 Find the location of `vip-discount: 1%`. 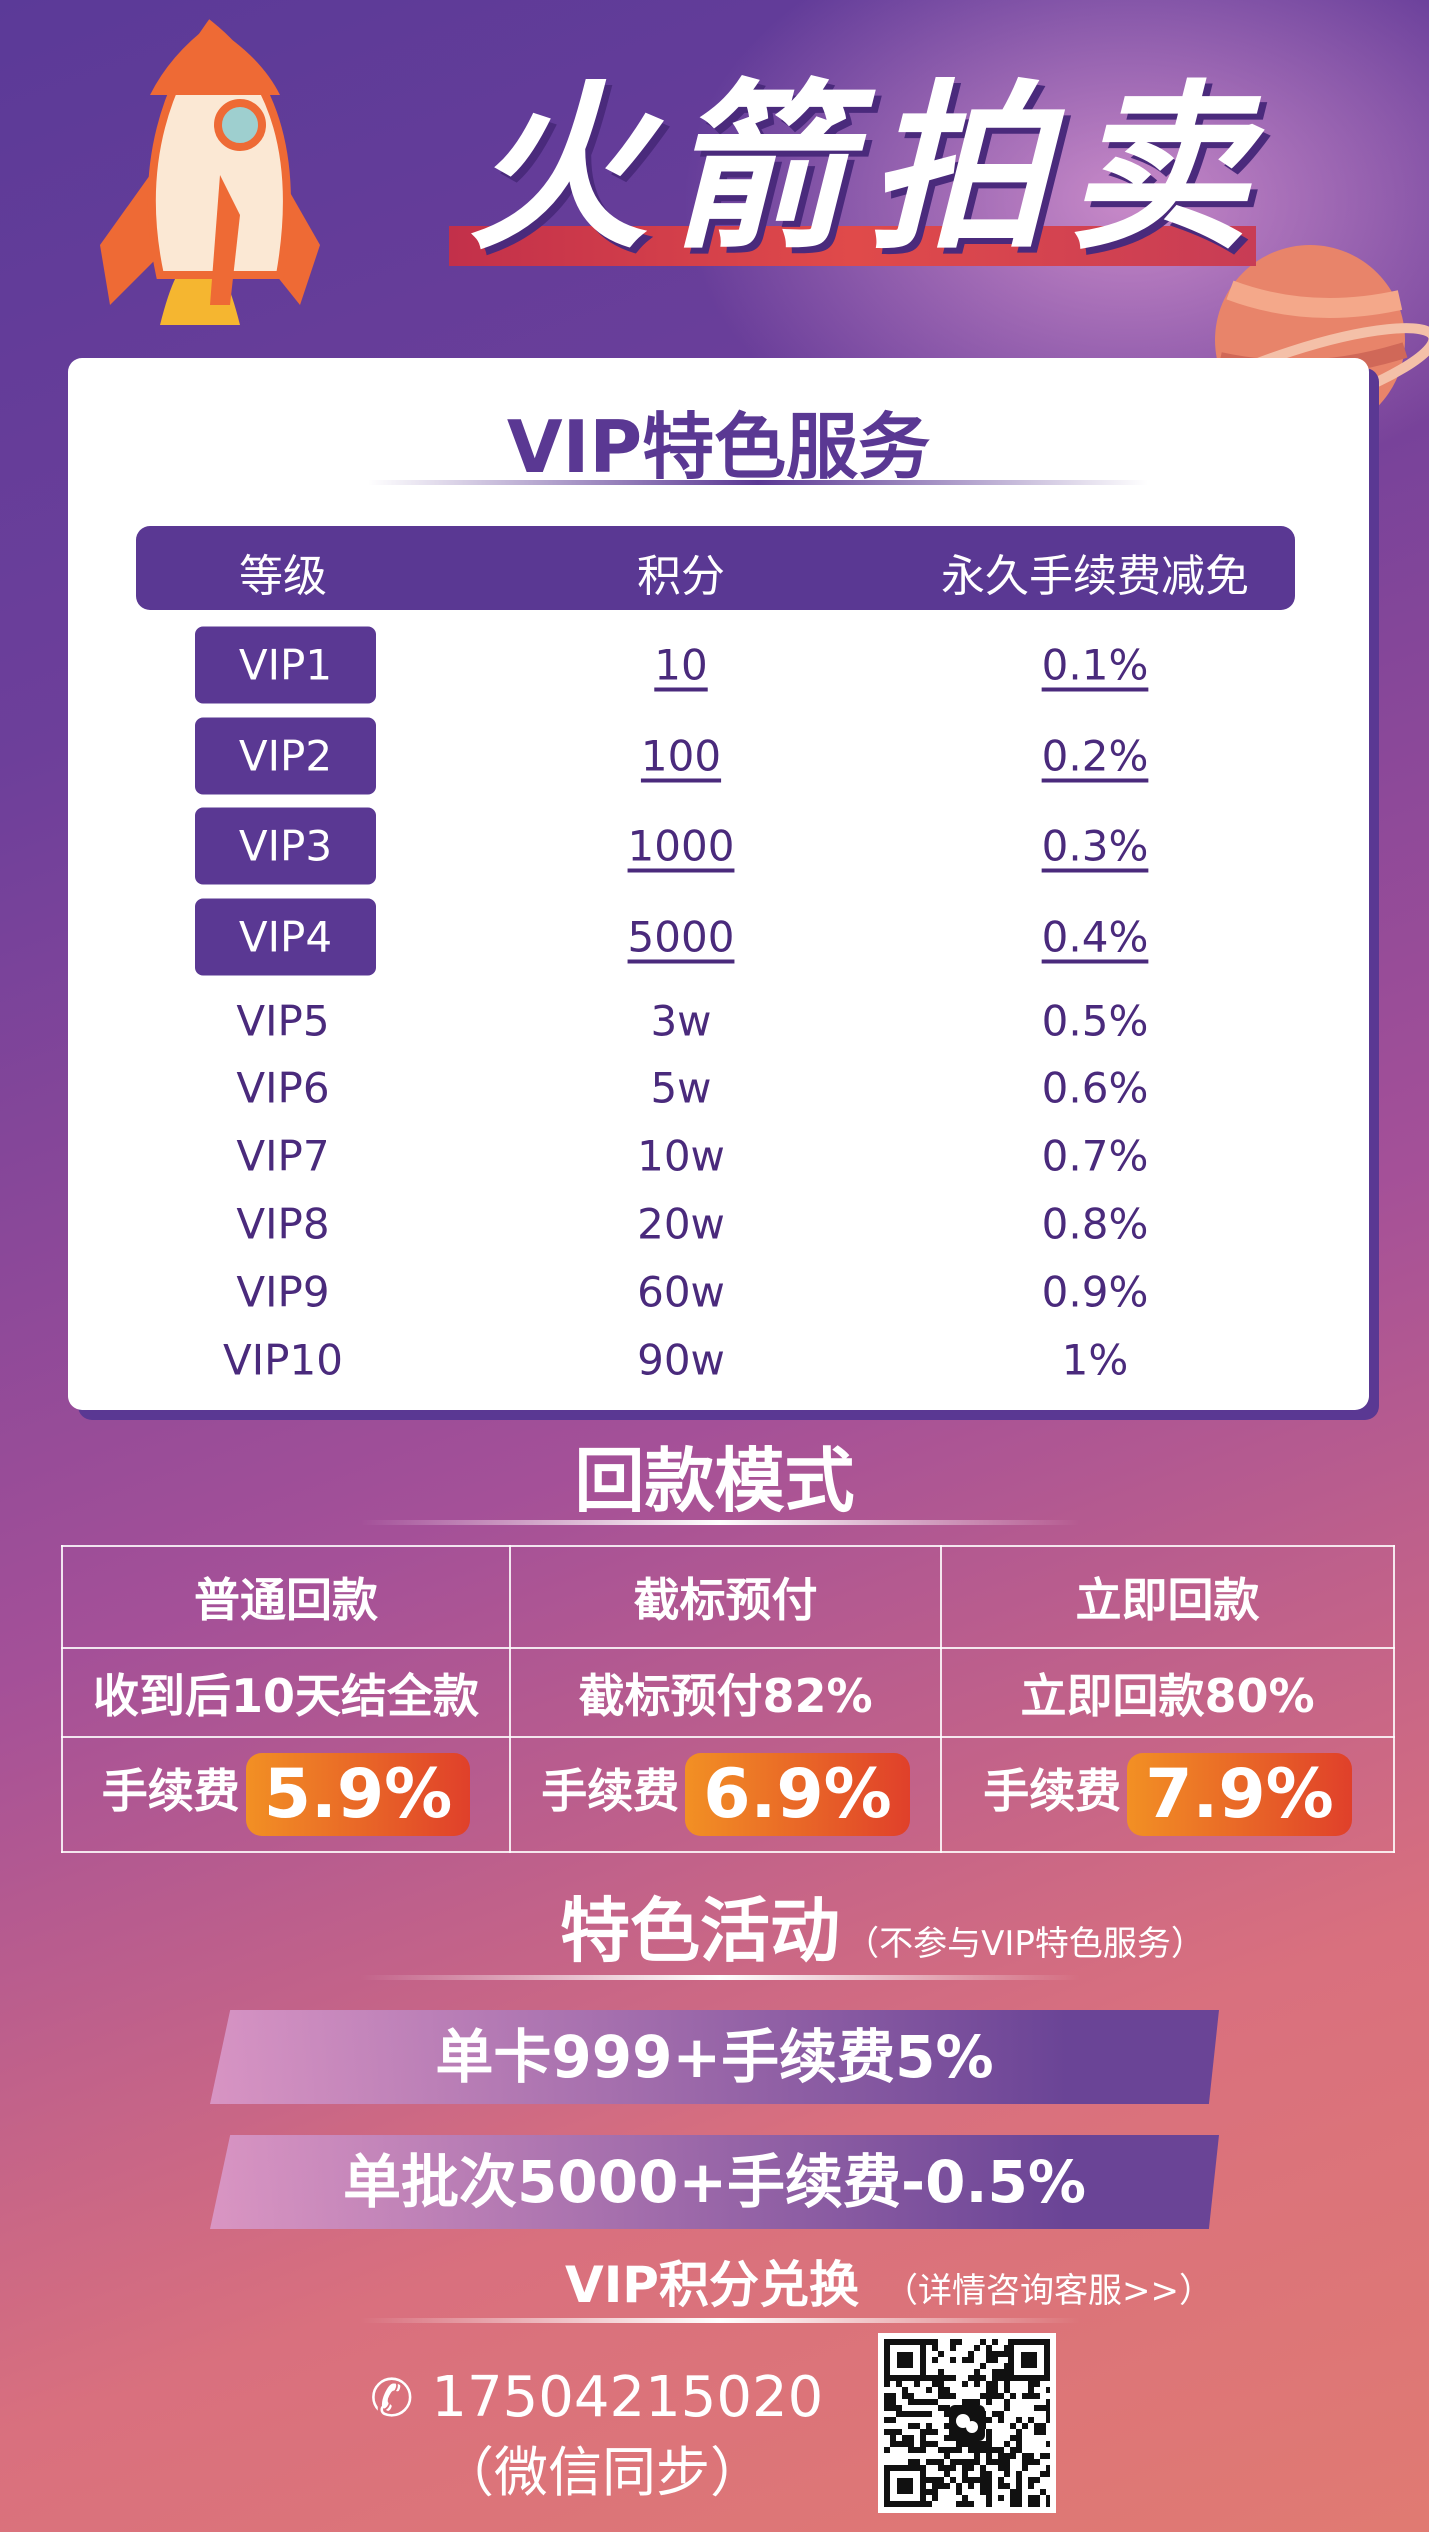

vip-discount: 1% is located at coordinates (1095, 1360).